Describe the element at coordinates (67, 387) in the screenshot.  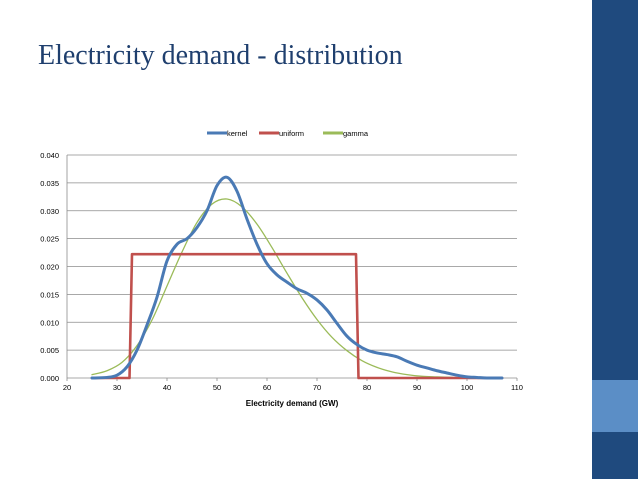
I see `x-tick-label: 20` at that location.